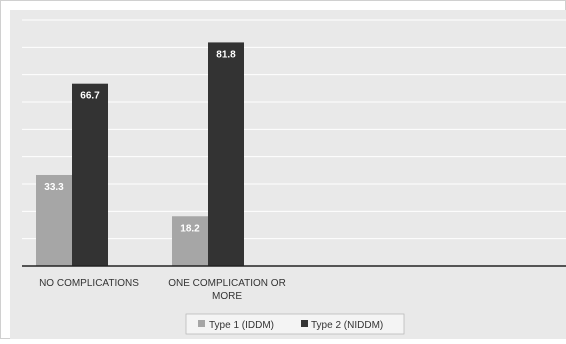 This screenshot has height=344, width=566. What do you see at coordinates (241, 325) in the screenshot?
I see `legend-label-type1: Type 1 (IDDM)` at bounding box center [241, 325].